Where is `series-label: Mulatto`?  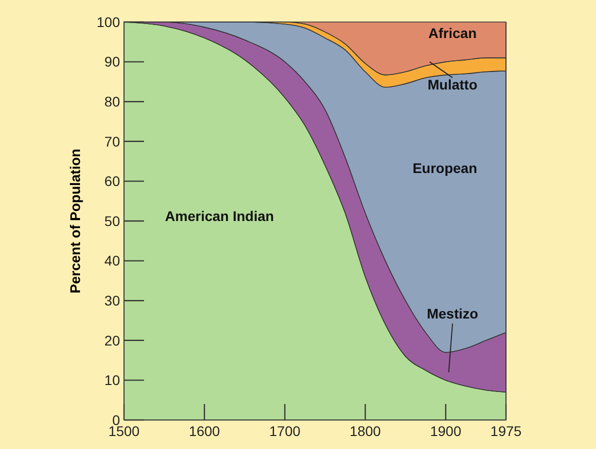 series-label: Mulatto is located at coordinates (453, 84).